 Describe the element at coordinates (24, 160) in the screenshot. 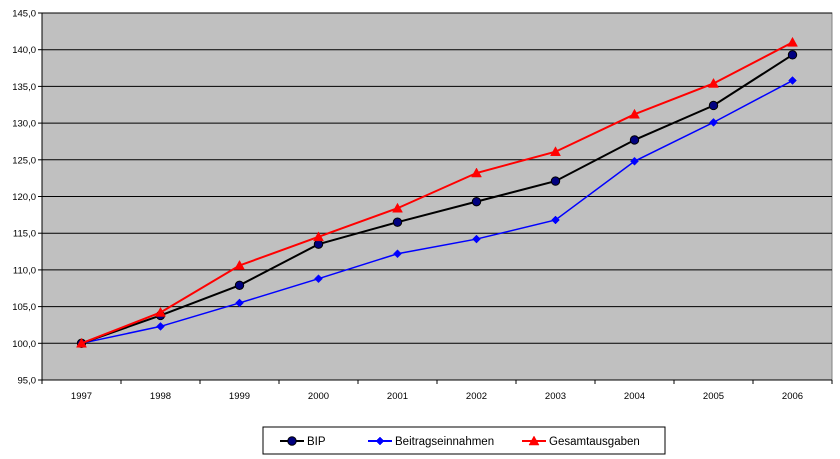

I see `y-tick-label: 125,0` at that location.